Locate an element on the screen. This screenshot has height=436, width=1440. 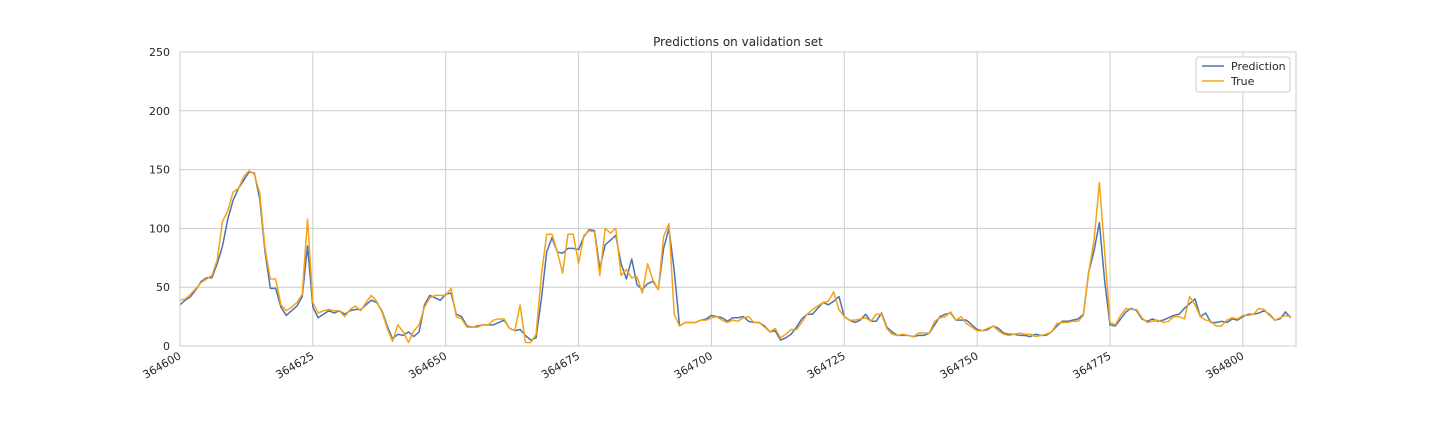
x-tick-label: 364625 is located at coordinates (294, 365).